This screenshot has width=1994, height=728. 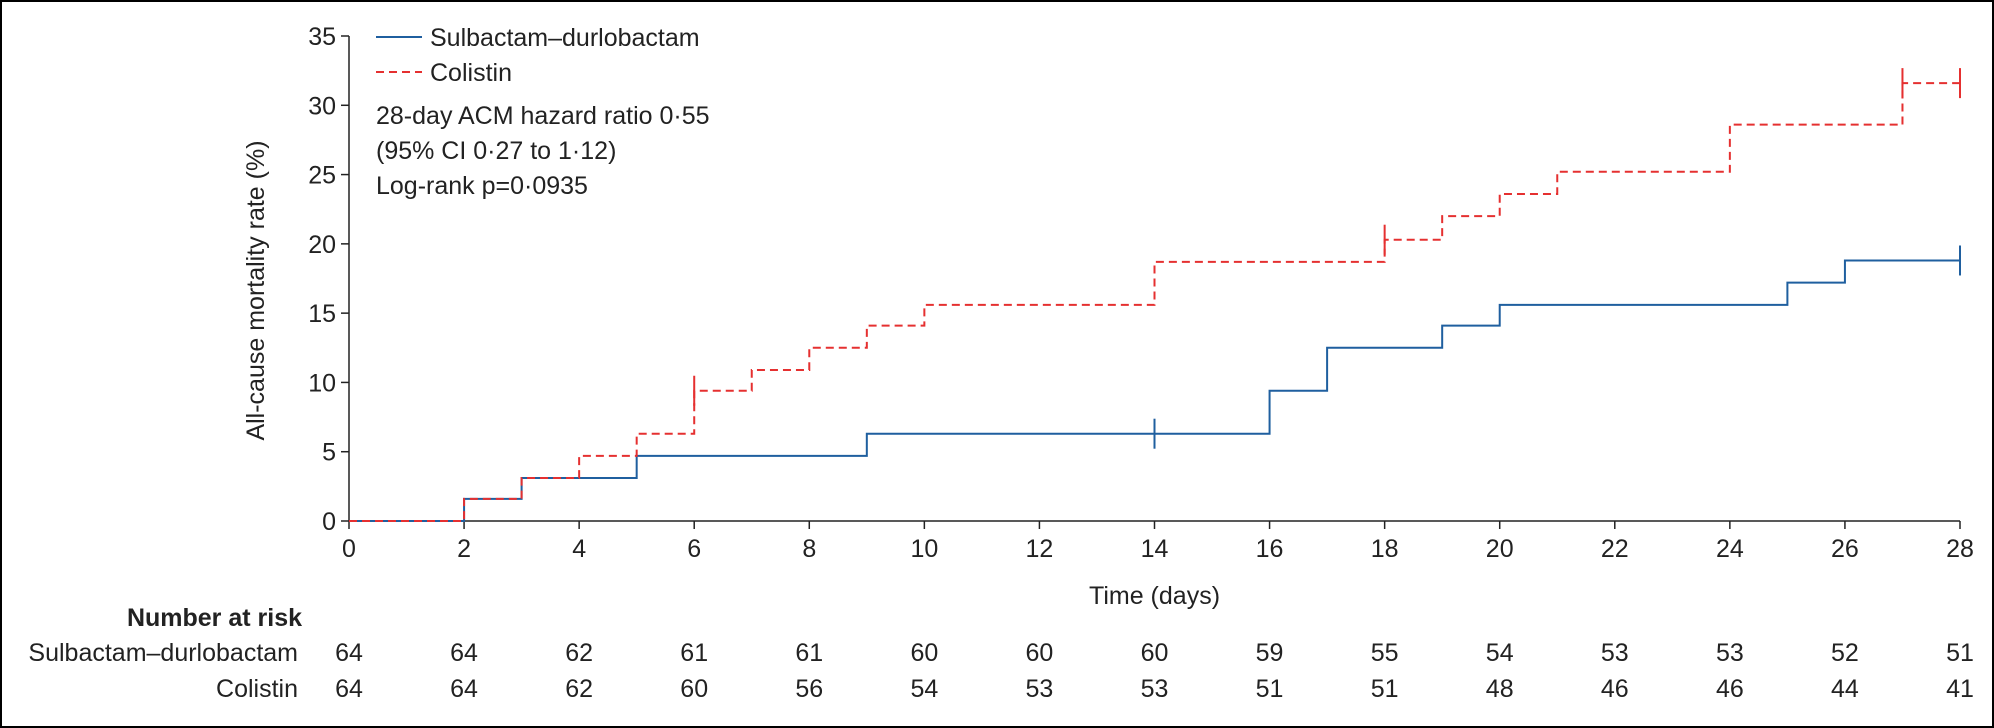 I want to click on risk-row-label-colistin: Colistin, so click(x=257, y=689).